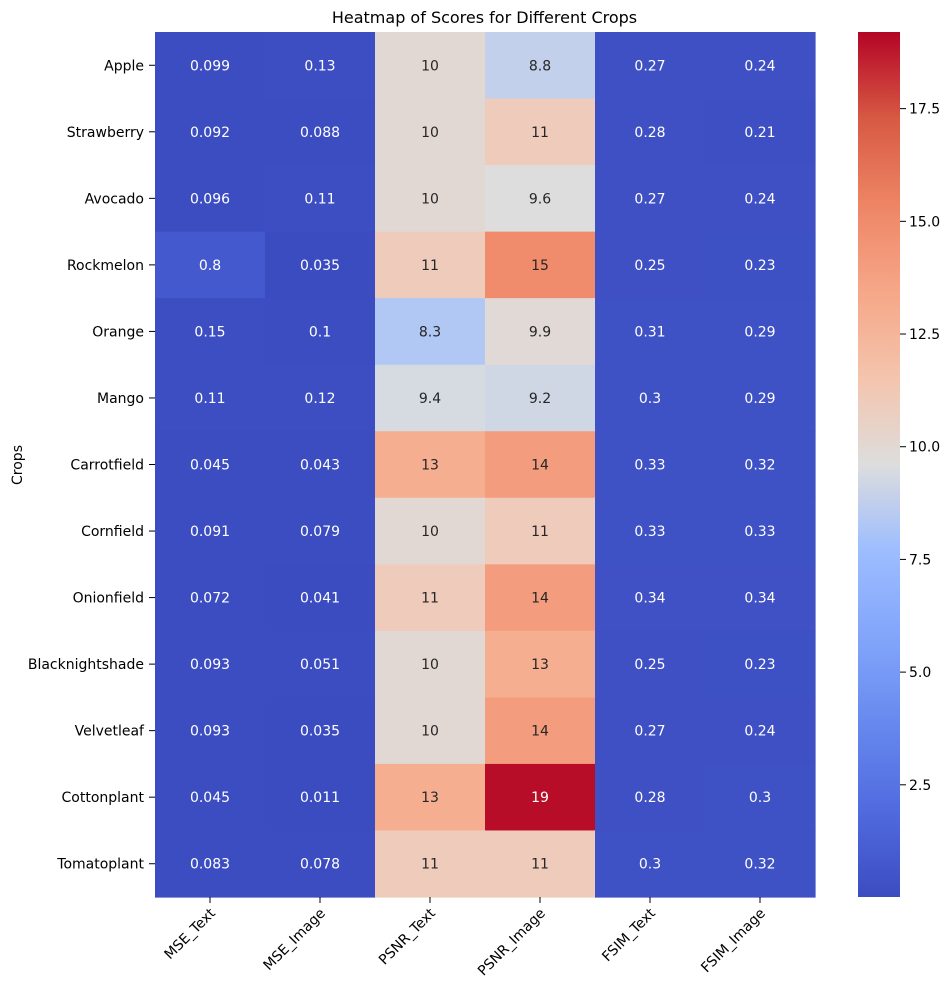  I want to click on cell-value-label: 0.21, so click(759, 133).